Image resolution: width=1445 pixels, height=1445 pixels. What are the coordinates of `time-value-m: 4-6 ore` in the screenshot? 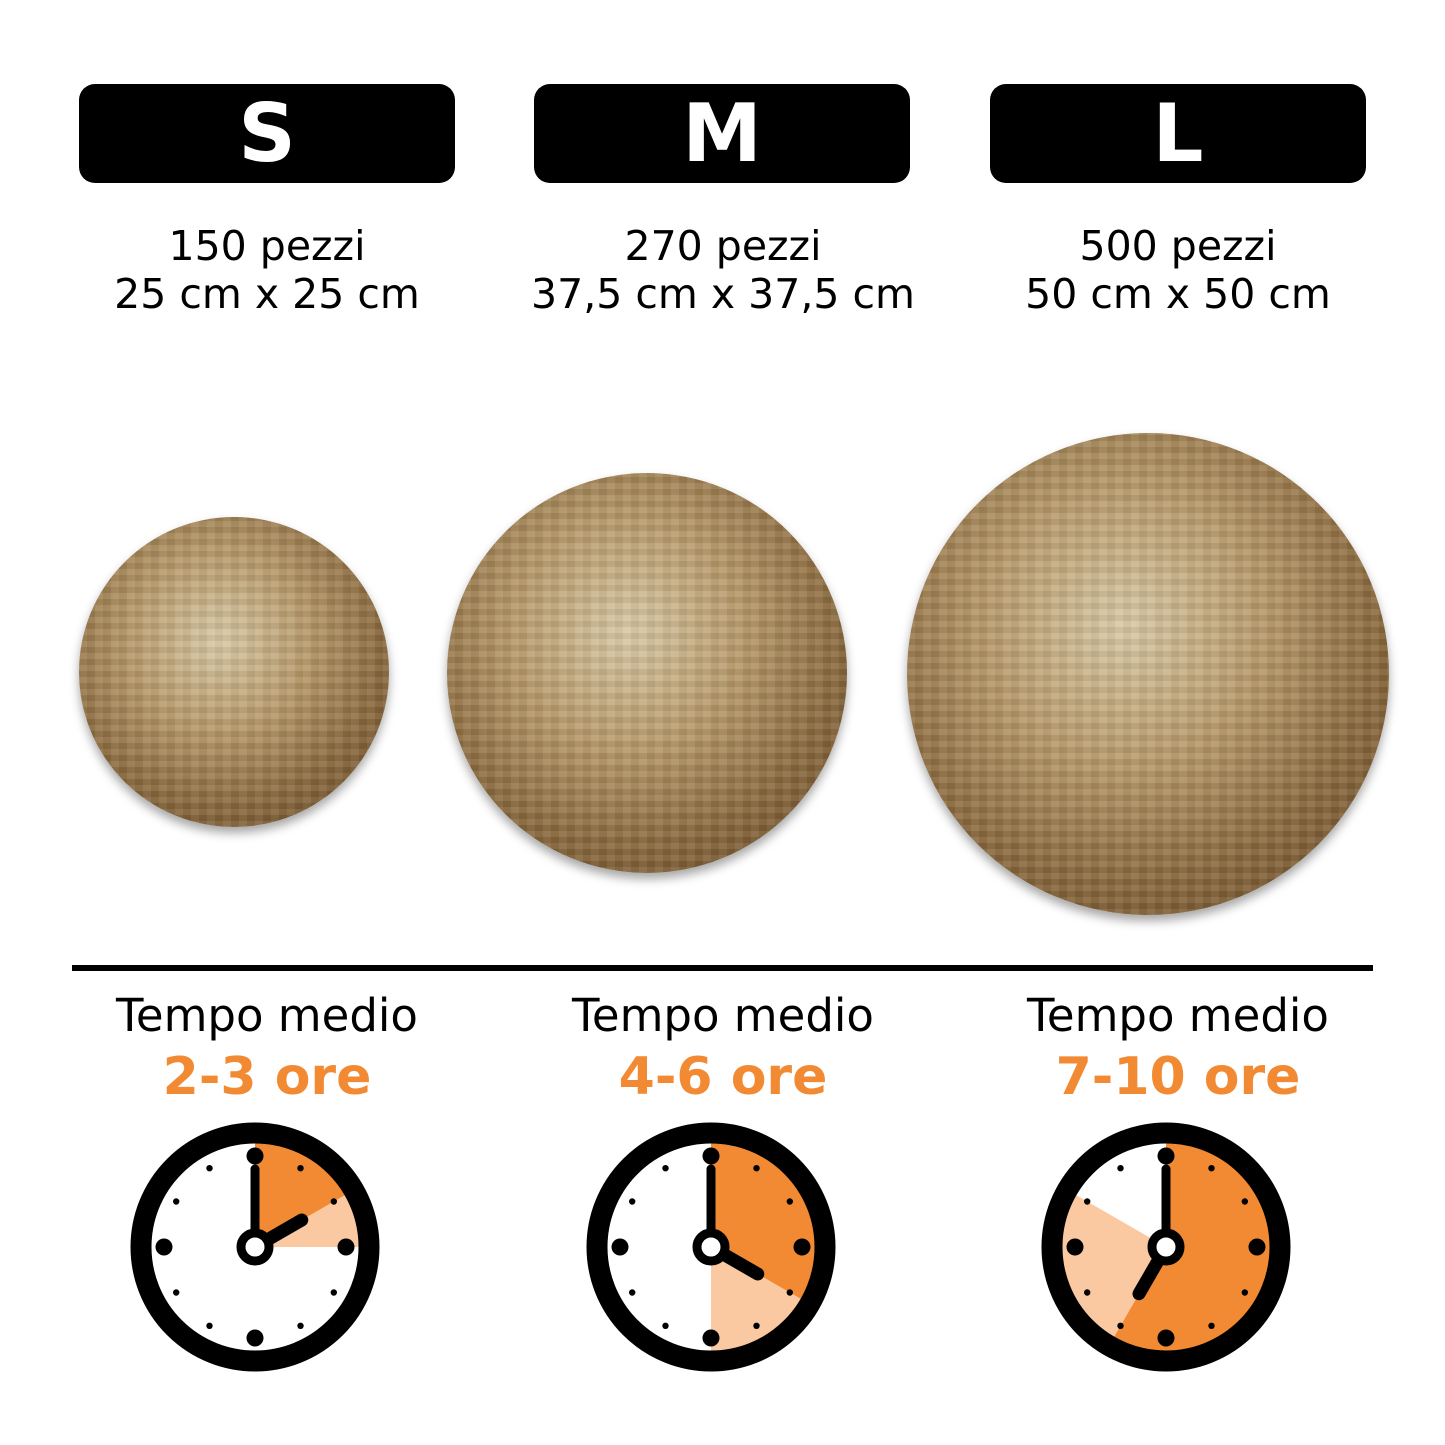 It's located at (723, 1077).